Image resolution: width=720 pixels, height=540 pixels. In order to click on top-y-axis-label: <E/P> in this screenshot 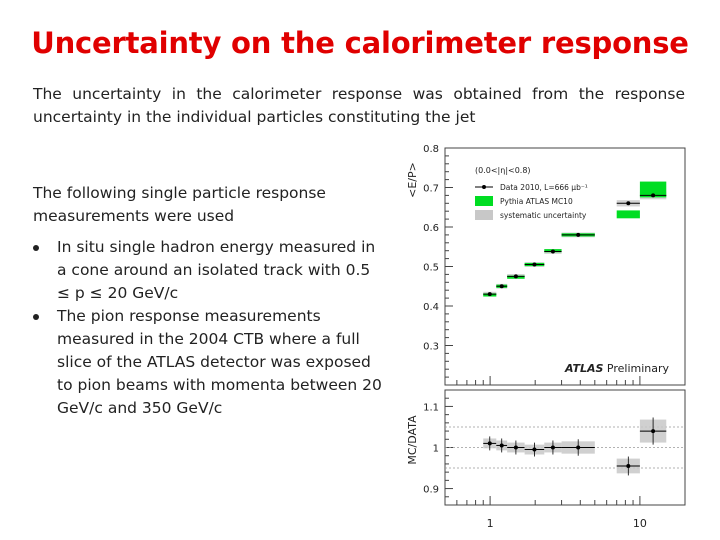, I will do `click(412, 180)`.